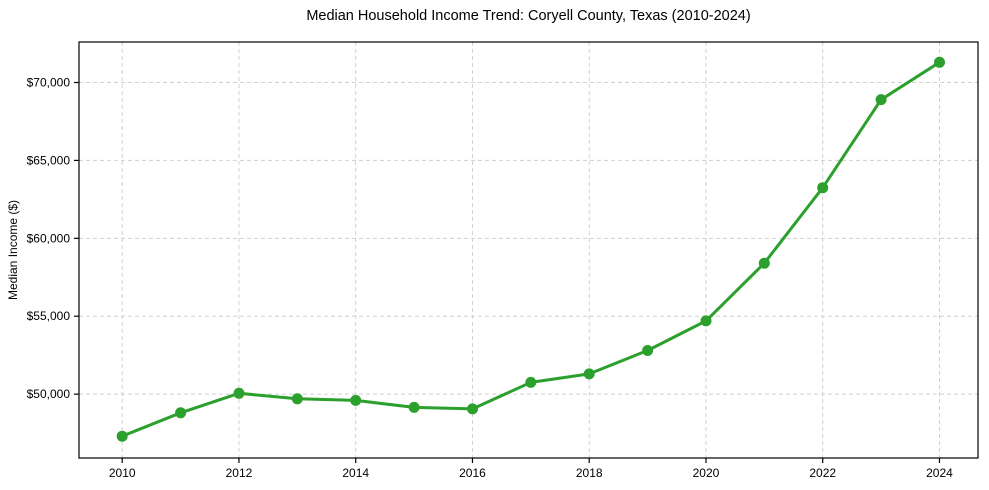  Describe the element at coordinates (822, 473) in the screenshot. I see `x-tick-label: 2022` at that location.